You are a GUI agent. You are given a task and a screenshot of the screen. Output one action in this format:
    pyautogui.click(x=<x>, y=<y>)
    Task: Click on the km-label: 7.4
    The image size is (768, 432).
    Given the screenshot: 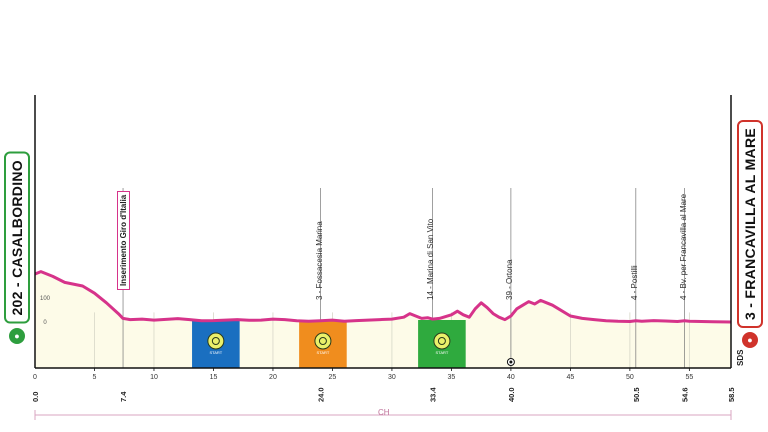 What is the action you would take?
    pyautogui.click(x=123, y=396)
    